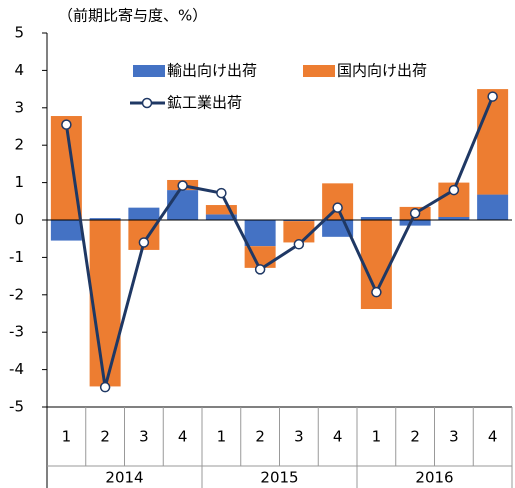 The image size is (515, 488). What do you see at coordinates (19, 33) in the screenshot?
I see `y-tick-label: 5` at bounding box center [19, 33].